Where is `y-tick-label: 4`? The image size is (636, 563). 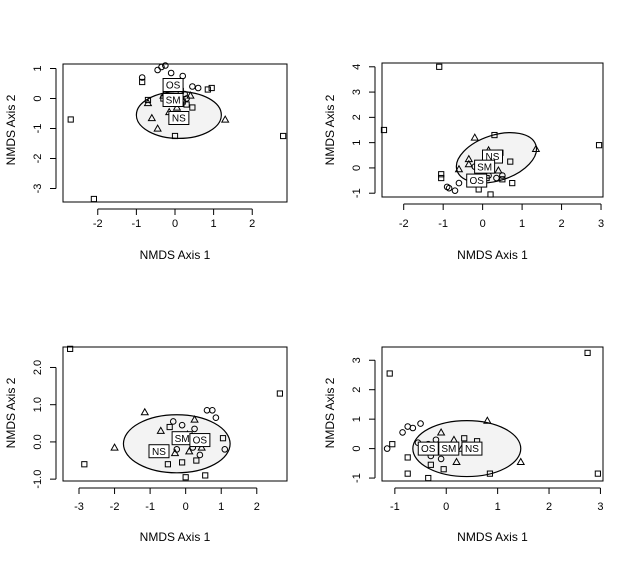 y-tick-label: 4 is located at coordinates (357, 67).